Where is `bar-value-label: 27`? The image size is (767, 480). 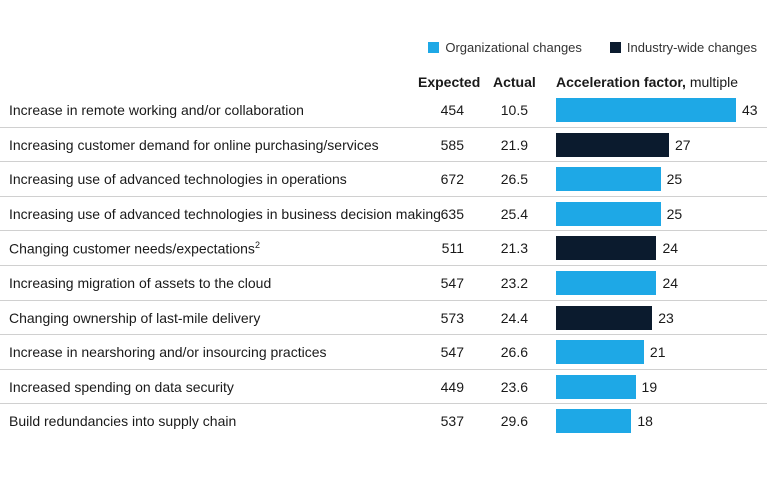 bar-value-label: 27 is located at coordinates (683, 144).